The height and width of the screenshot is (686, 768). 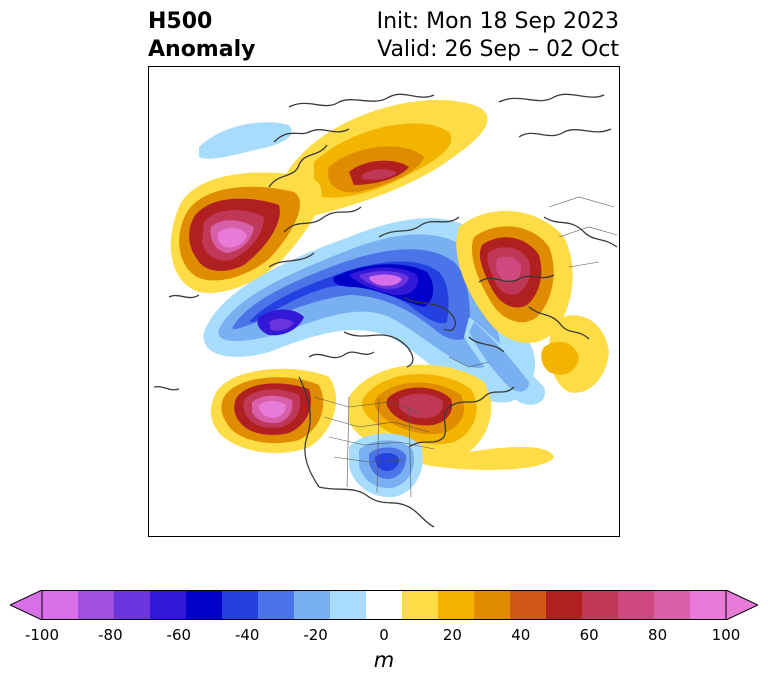 I want to click on colorbar-tick-label: -80, so click(x=110, y=635).